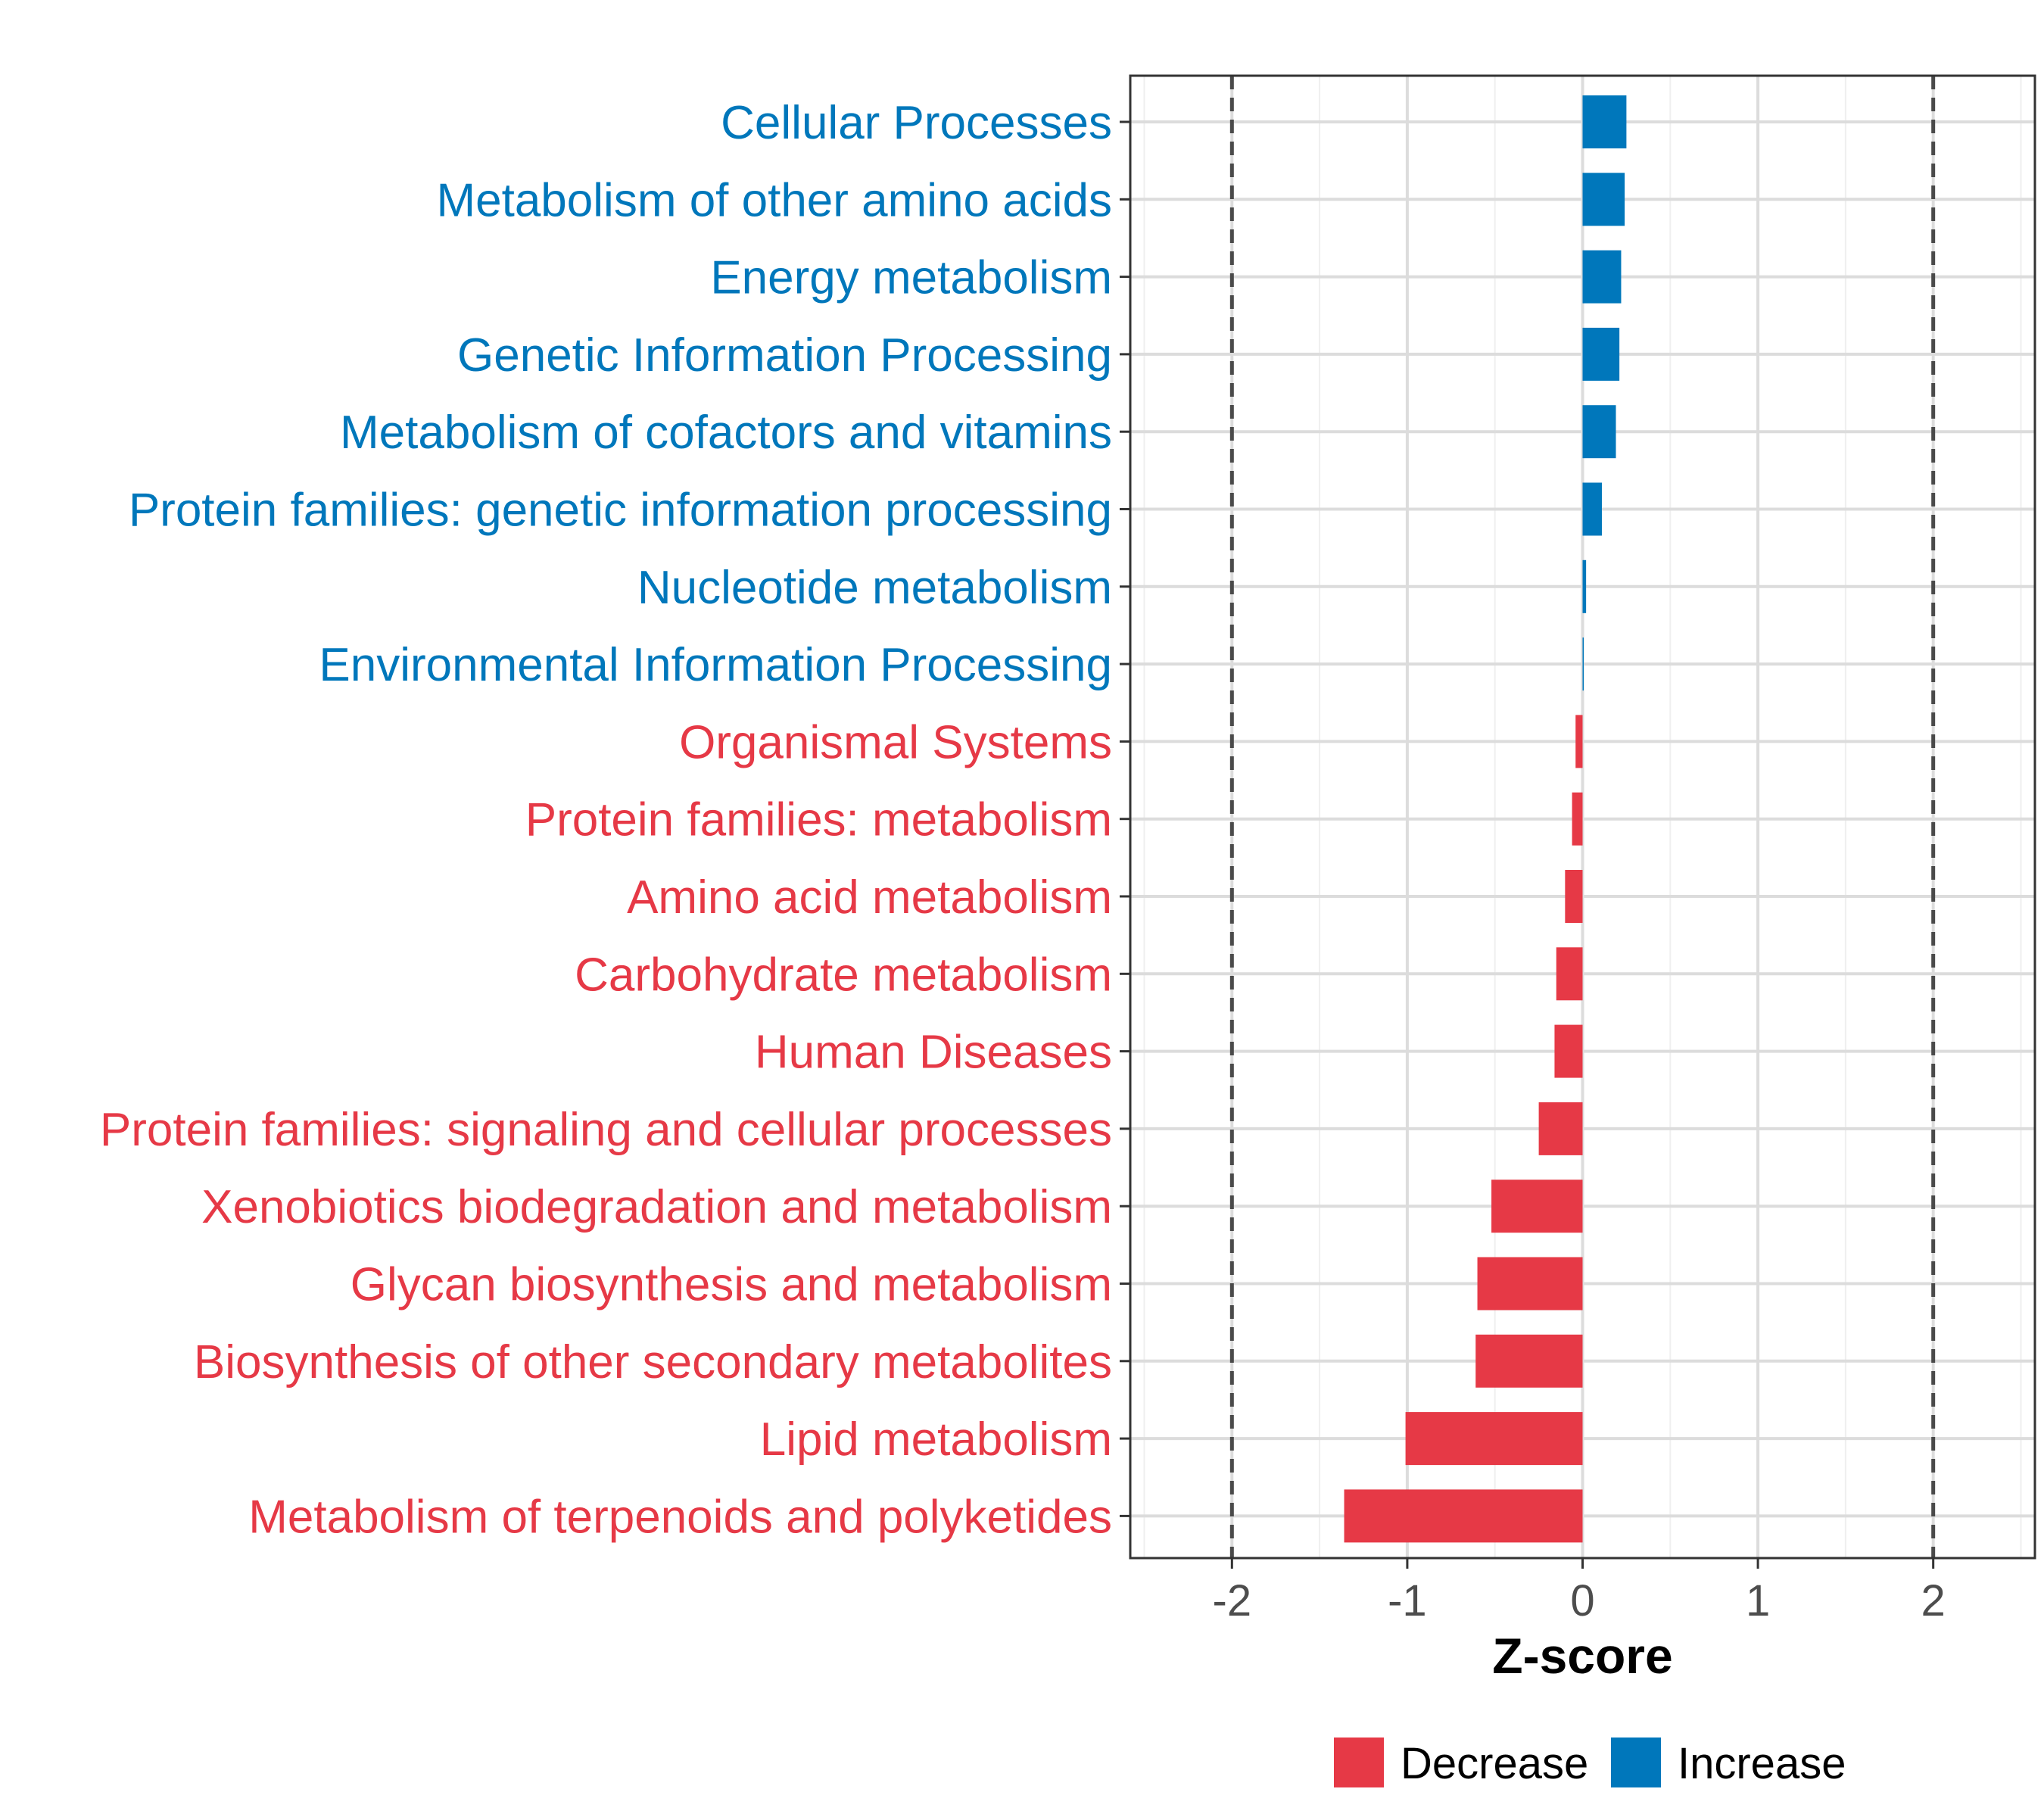 This screenshot has height=1817, width=2044. What do you see at coordinates (1485, 819) in the screenshot?
I see `bar-layer` at bounding box center [1485, 819].